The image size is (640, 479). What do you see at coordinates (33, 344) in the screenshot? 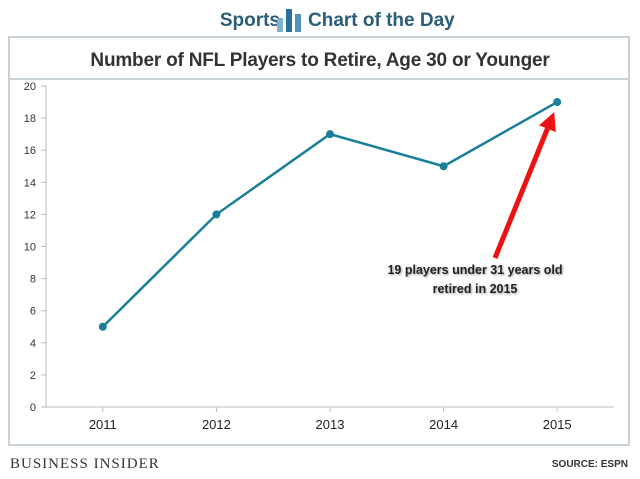
I see `y-tick-label: 4` at bounding box center [33, 344].